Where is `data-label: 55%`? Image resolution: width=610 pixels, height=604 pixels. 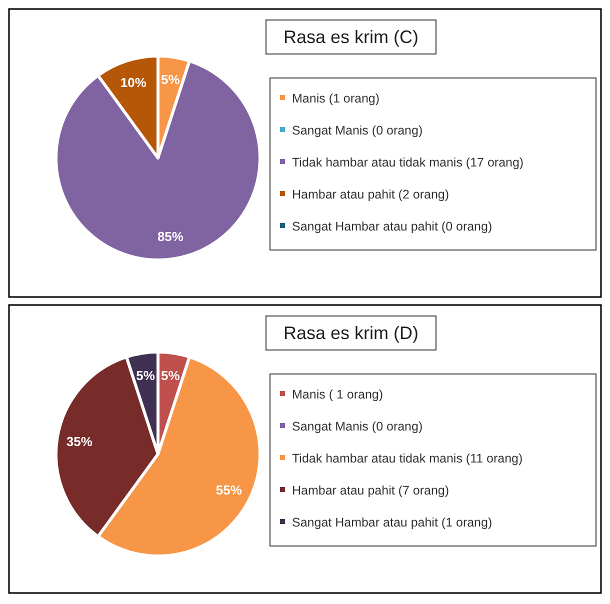 data-label: 55% is located at coordinates (229, 490).